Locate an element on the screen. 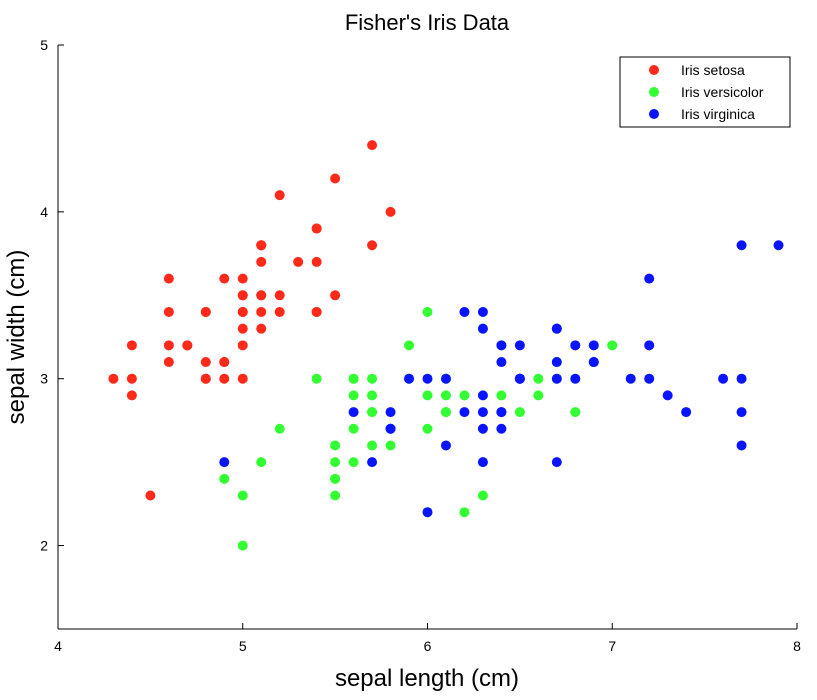  y-tick-label: 5 is located at coordinates (44, 45).